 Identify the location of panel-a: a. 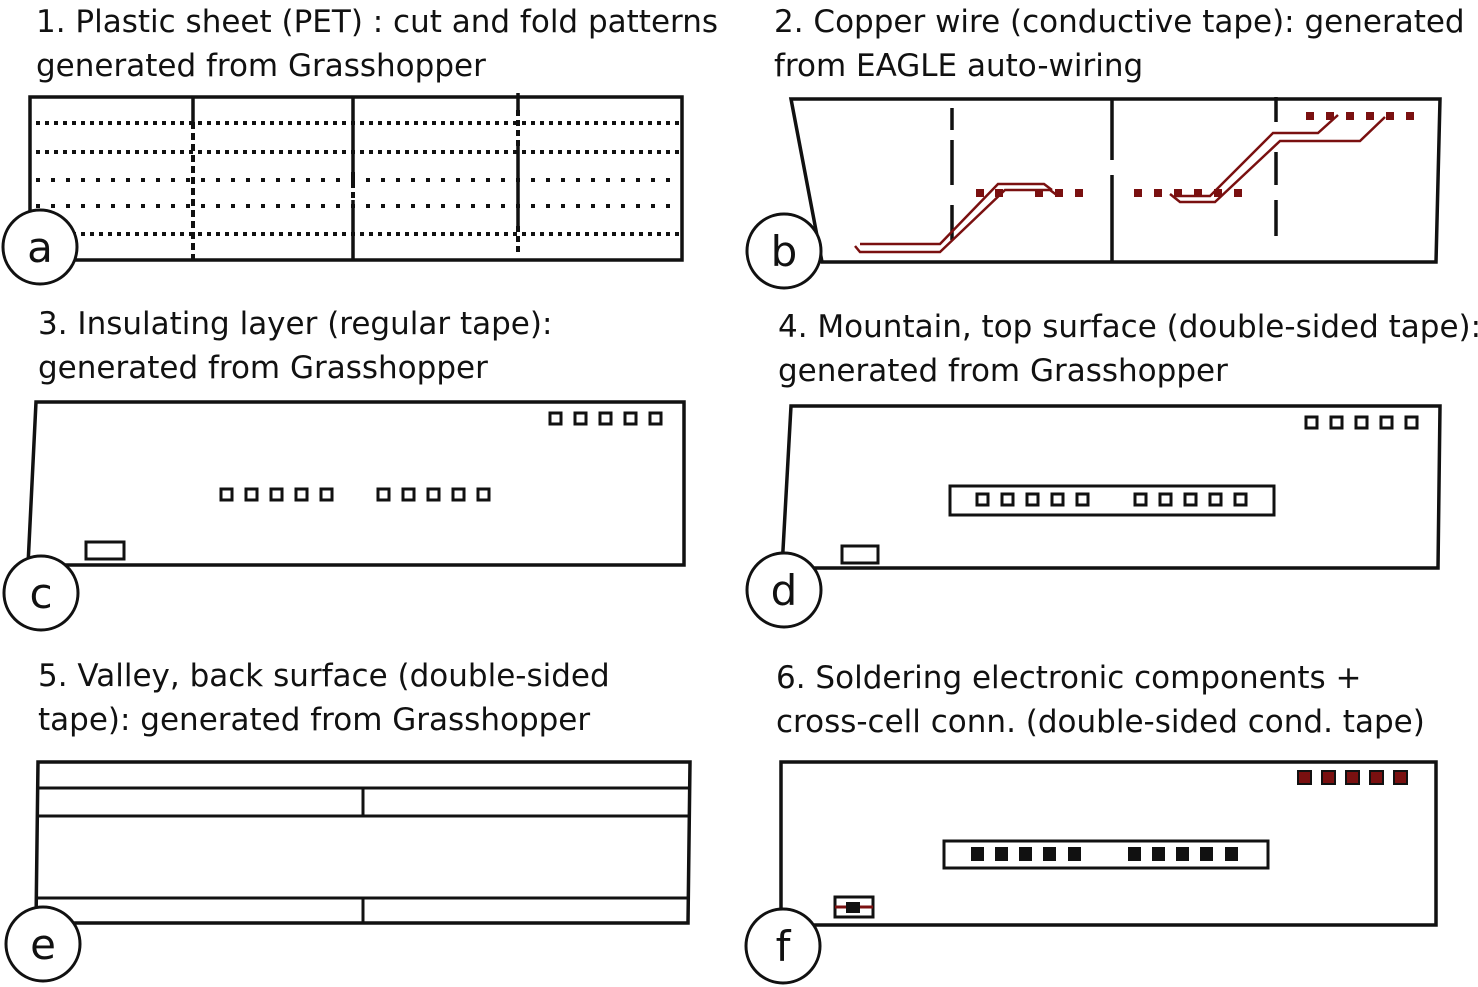
(342, 189).